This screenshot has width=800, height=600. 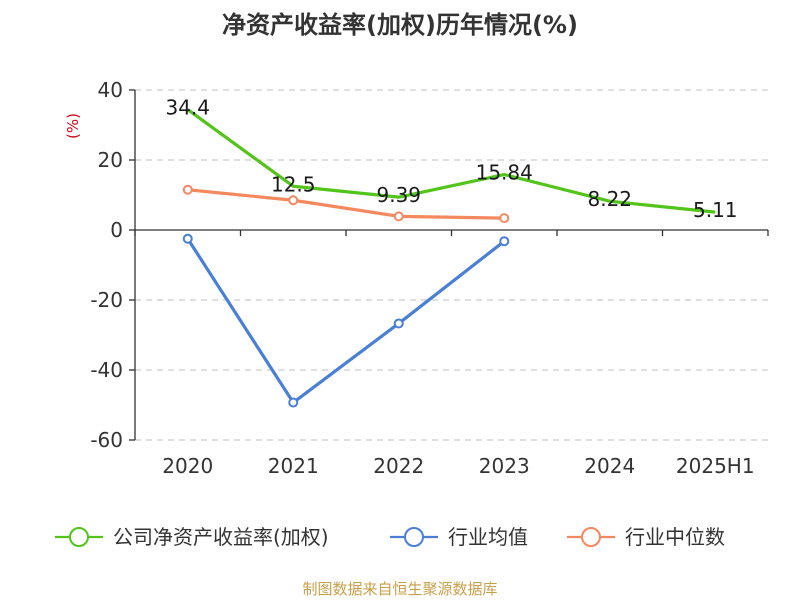 What do you see at coordinates (715, 466) in the screenshot?
I see `x-tick-label: 2025H1` at bounding box center [715, 466].